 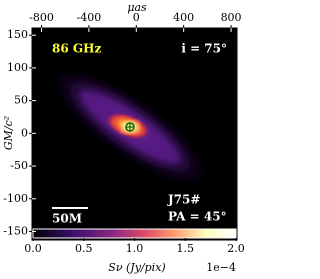 I want to click on colorbar-offset: 1e−4, so click(x=221, y=267).